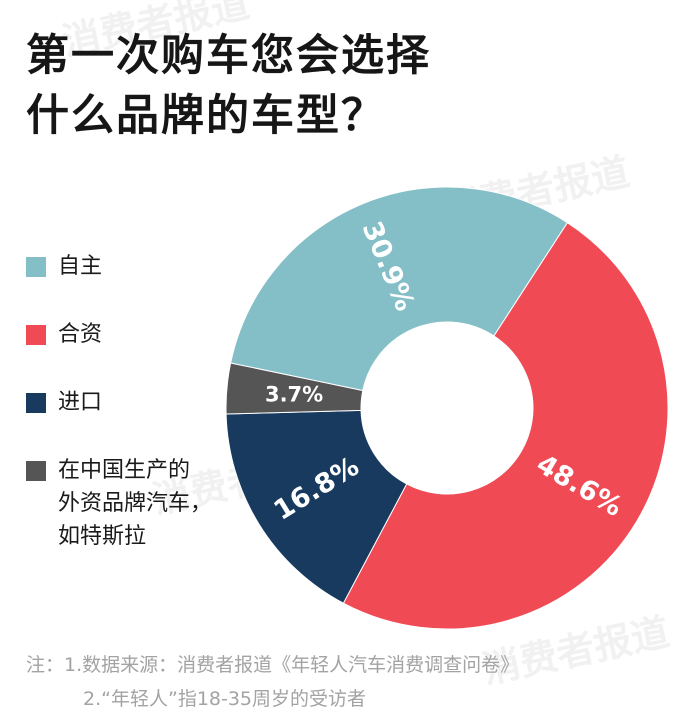 Image resolution: width=700 pixels, height=723 pixels. I want to click on legend-item-joint-venture: 合资, so click(137, 334).